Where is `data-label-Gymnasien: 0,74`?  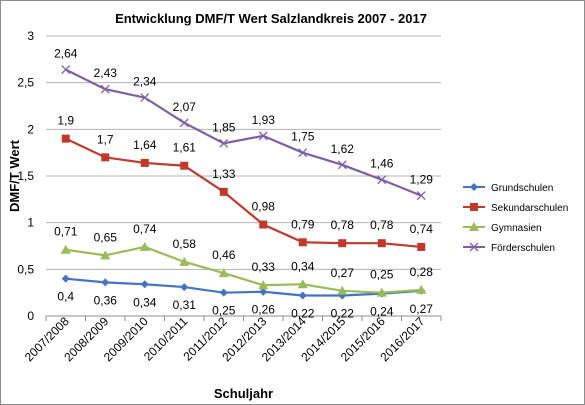
data-label-Gymnasien: 0,74 is located at coordinates (145, 229).